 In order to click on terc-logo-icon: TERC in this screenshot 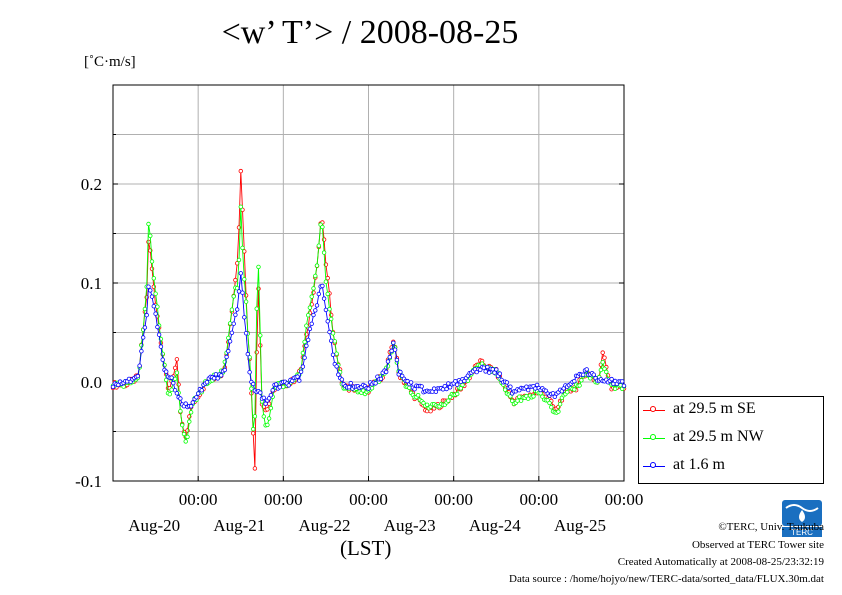, I will do `click(802, 518)`.